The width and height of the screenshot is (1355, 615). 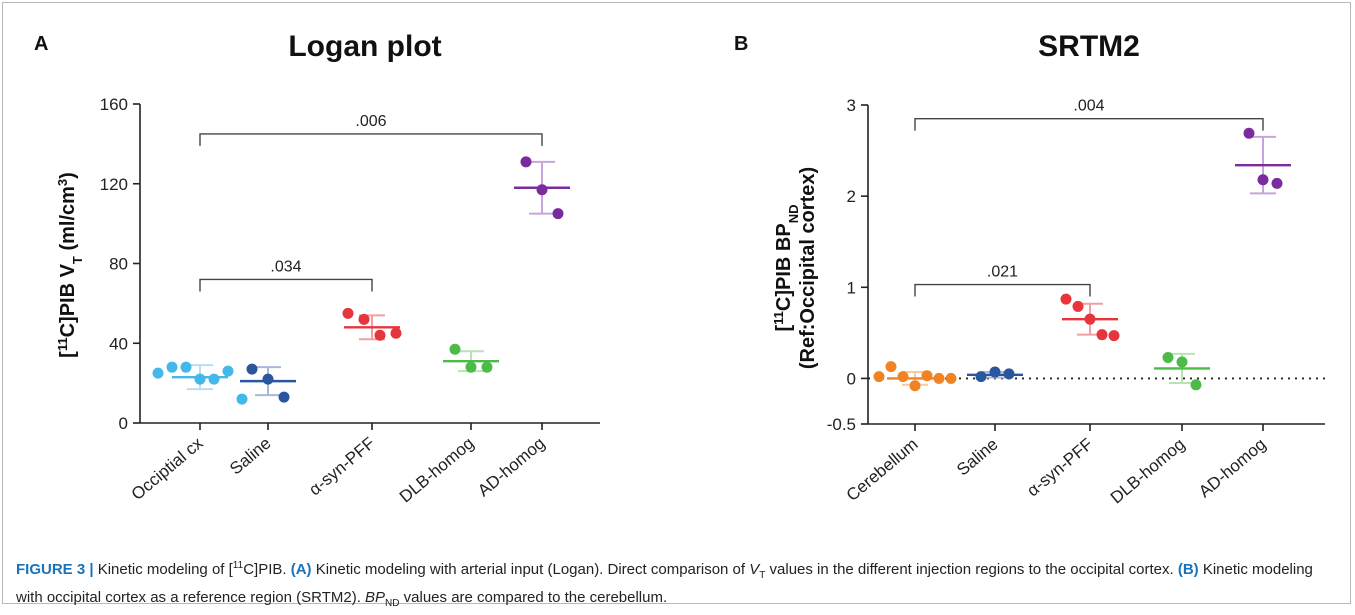 What do you see at coordinates (55, 569) in the screenshot?
I see `caption-lead: FIGURE 3 |` at bounding box center [55, 569].